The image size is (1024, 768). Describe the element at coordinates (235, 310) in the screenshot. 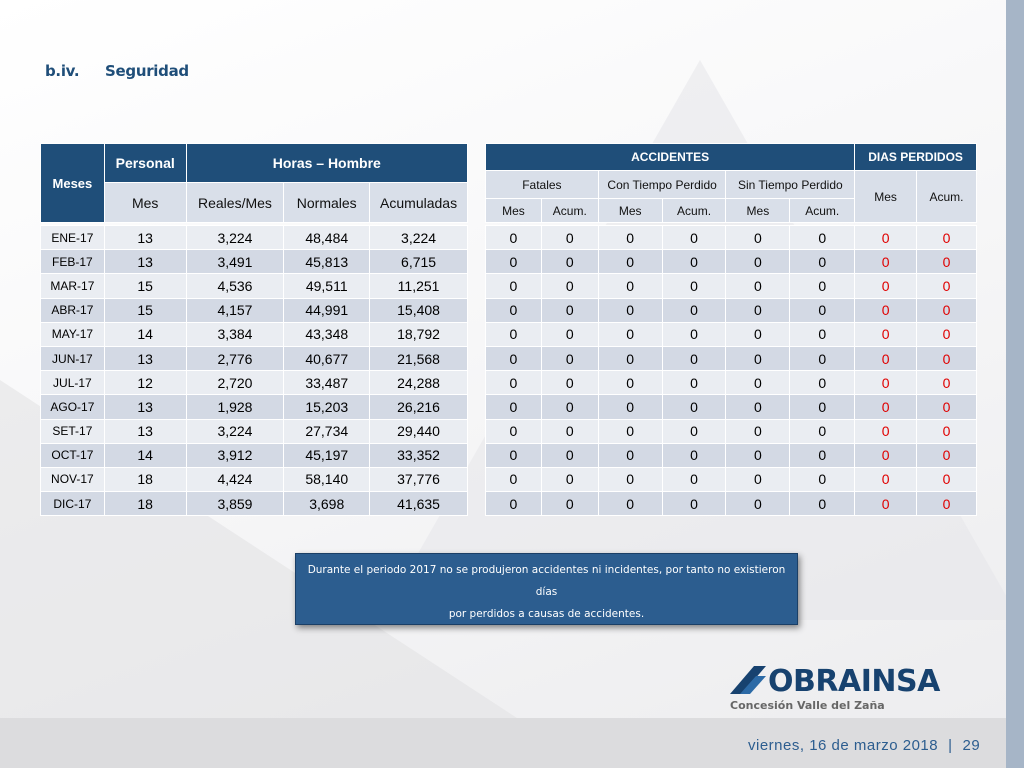

I see `reales-cell: 4,157` at that location.